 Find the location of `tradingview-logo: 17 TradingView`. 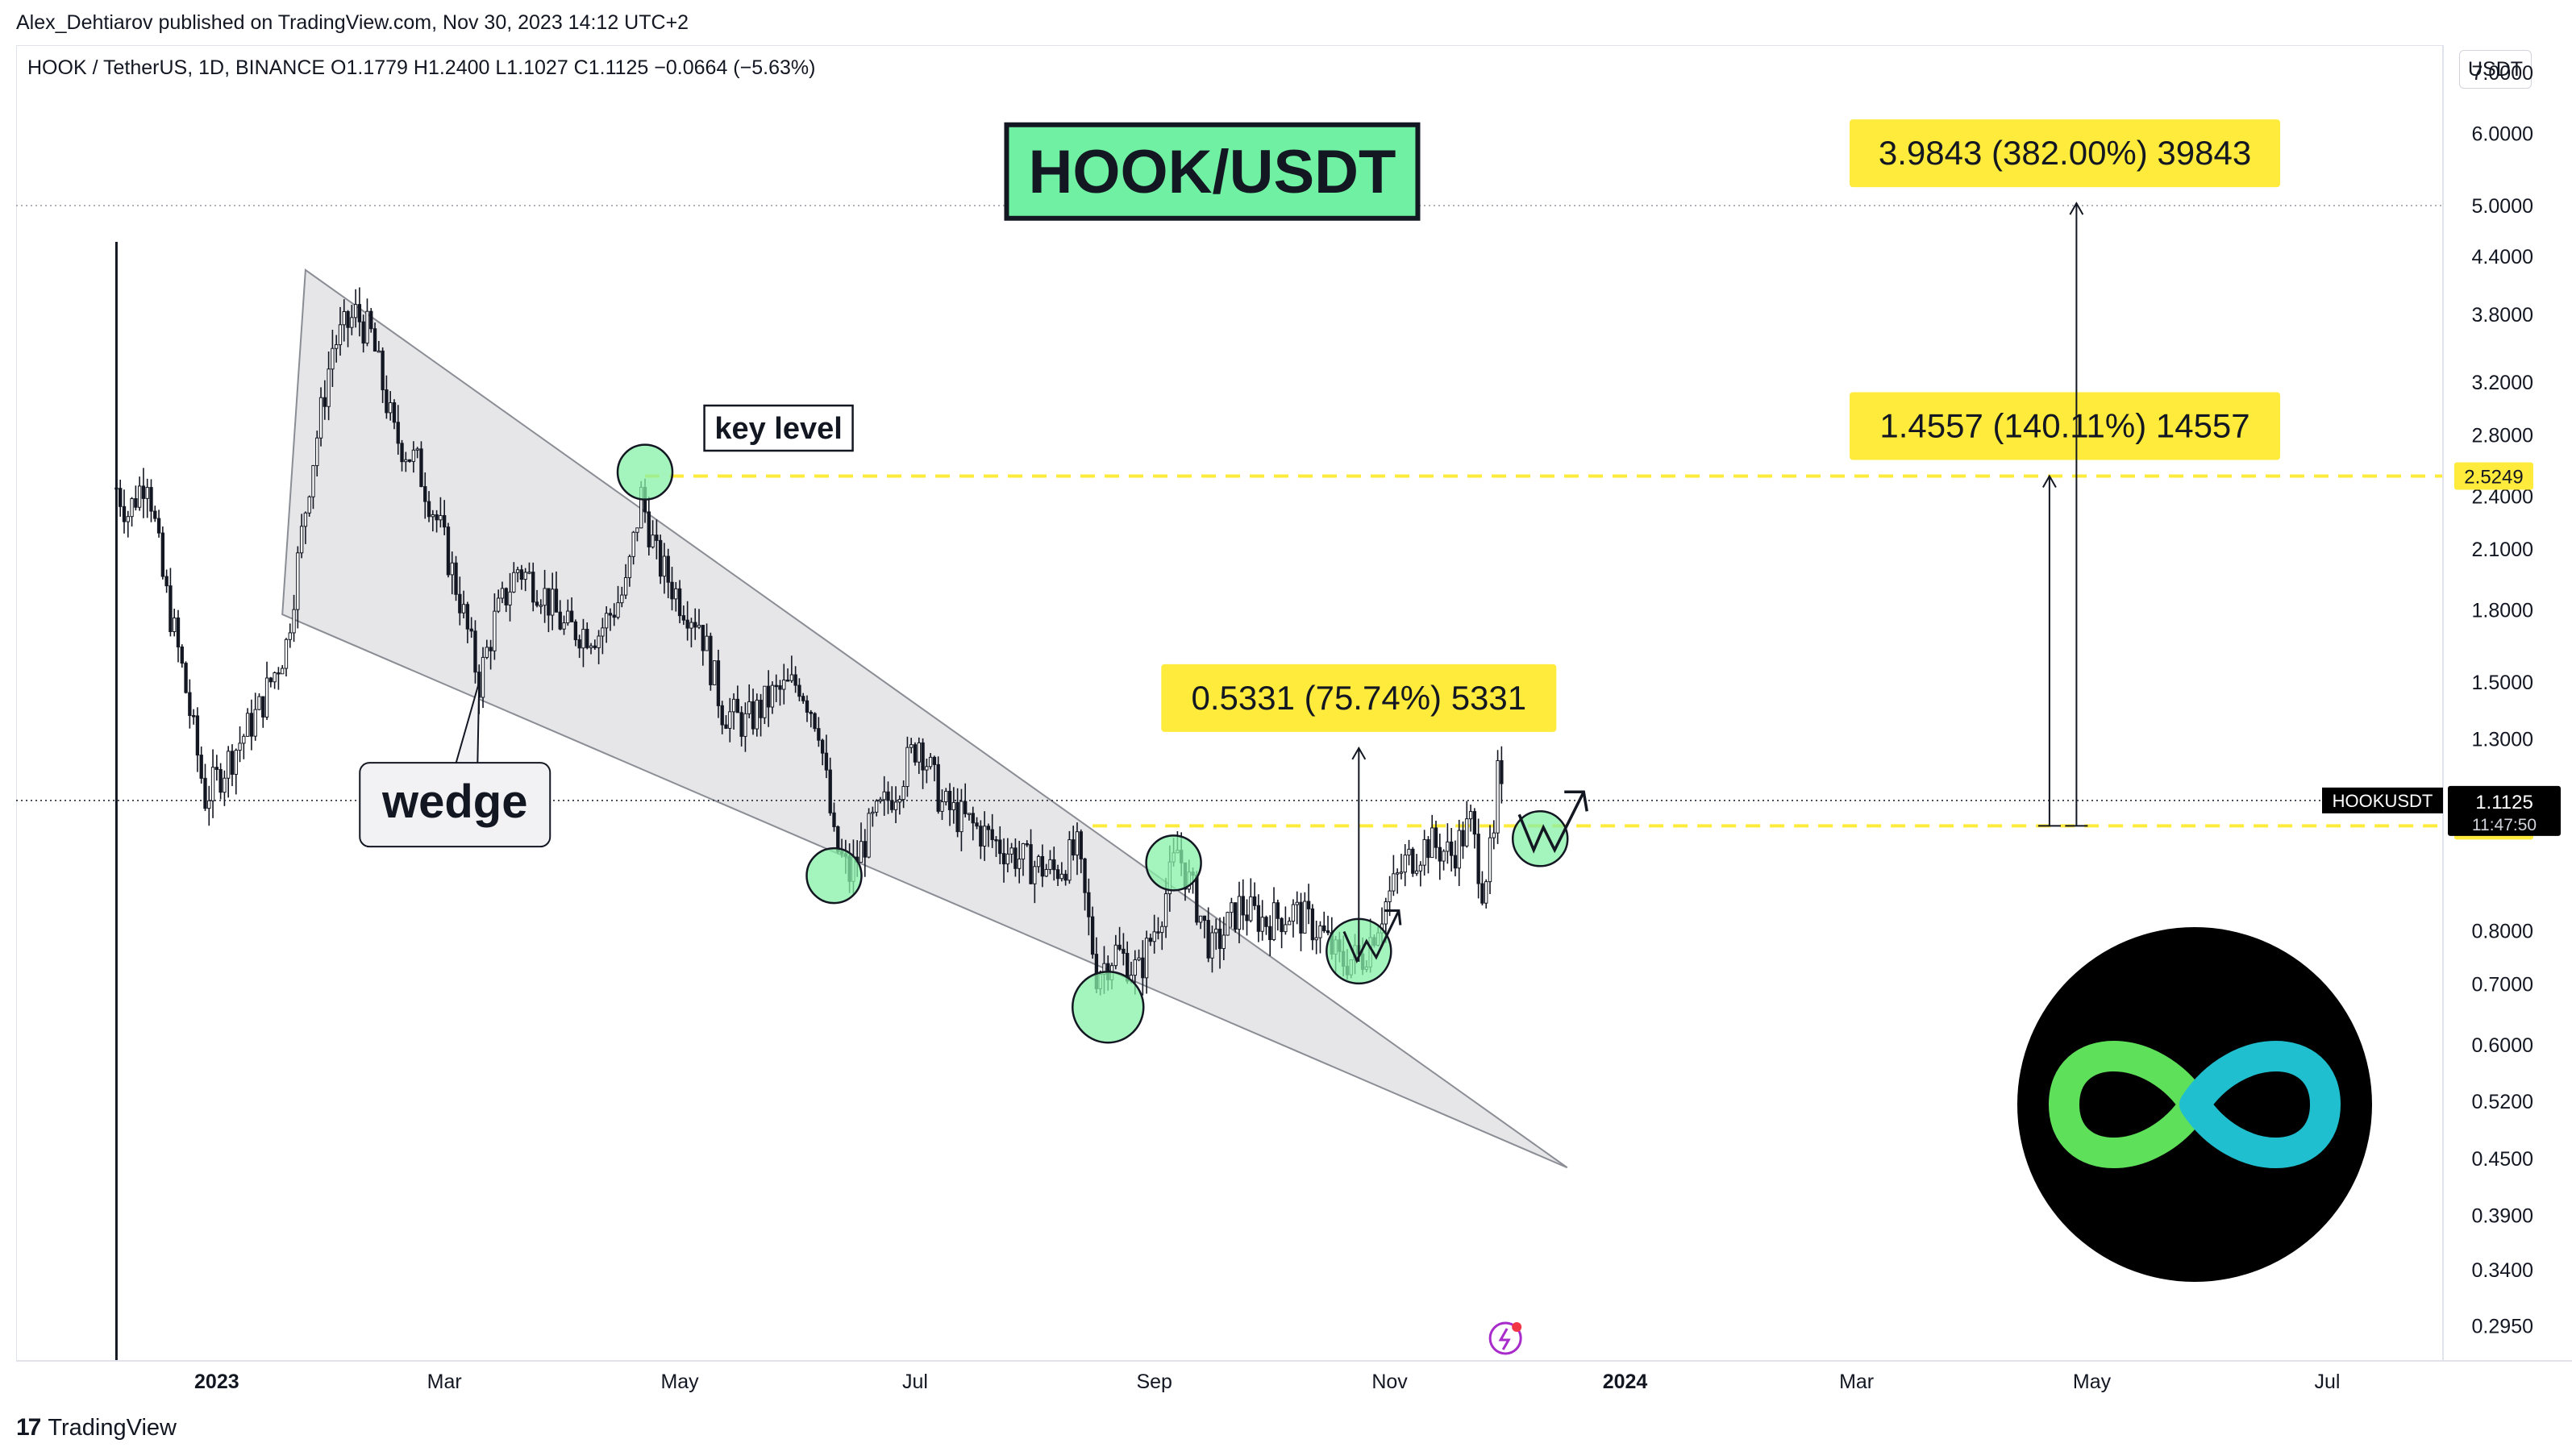

tradingview-logo: 17 TradingView is located at coordinates (96, 1427).